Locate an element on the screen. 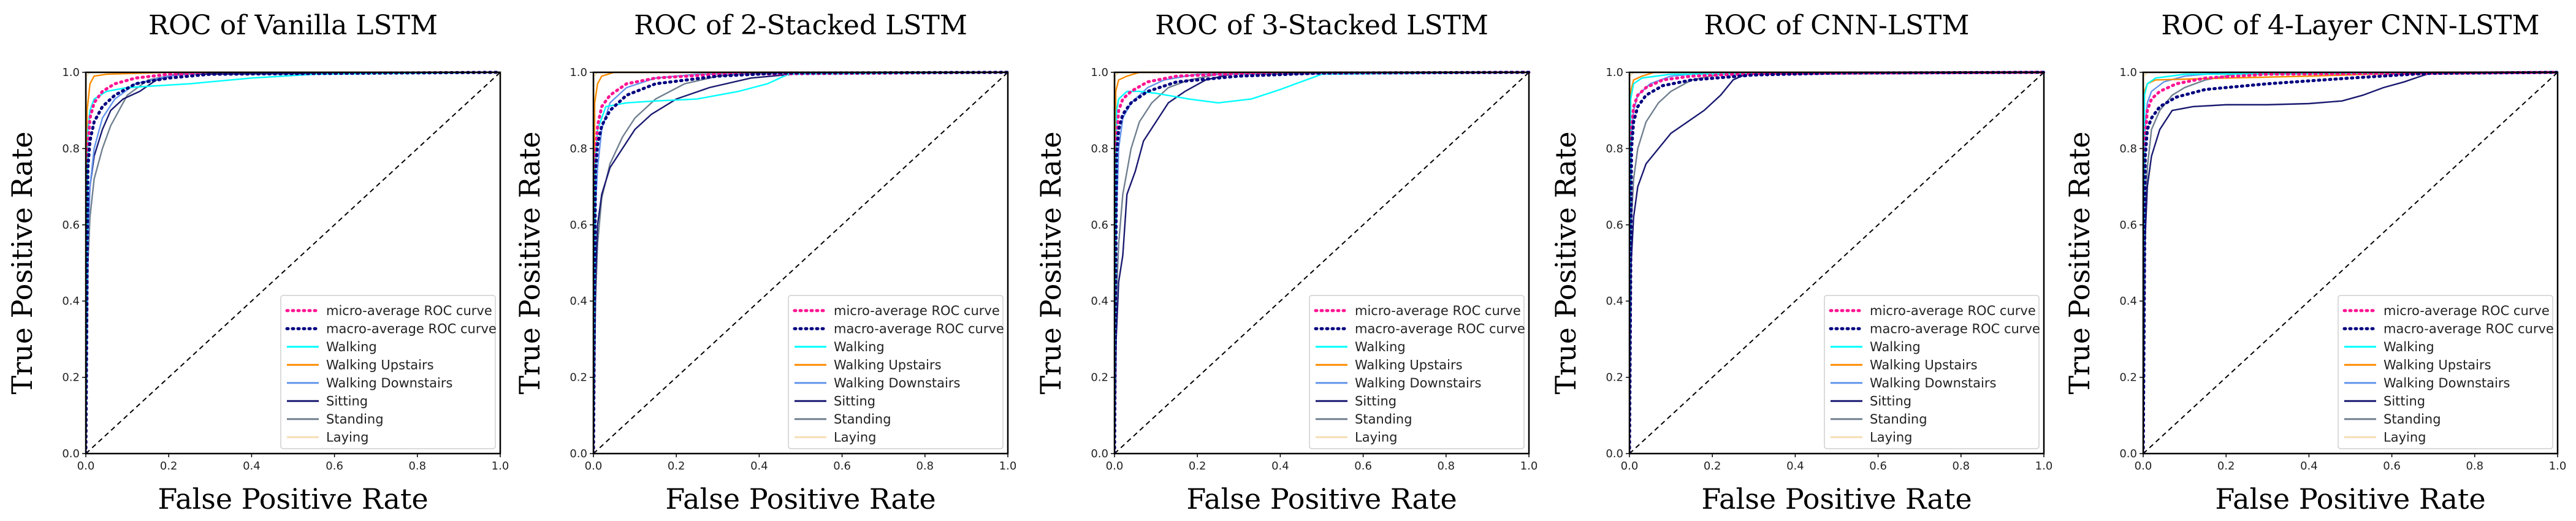 This screenshot has width=2576, height=521. y-tick-label: 0.0 is located at coordinates (1099, 453).